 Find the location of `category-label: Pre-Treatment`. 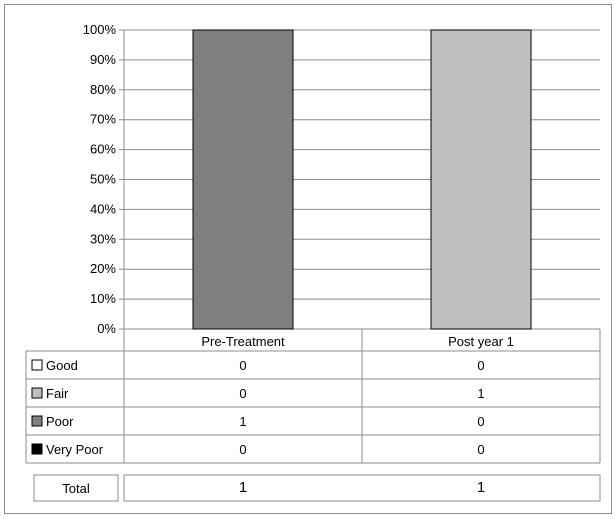

category-label: Pre-Treatment is located at coordinates (243, 341).